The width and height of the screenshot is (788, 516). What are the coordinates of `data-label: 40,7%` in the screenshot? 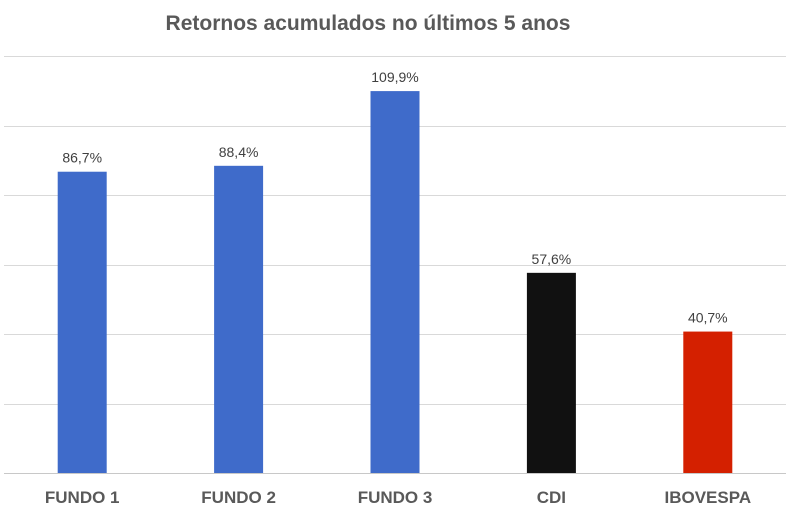 It's located at (708, 318).